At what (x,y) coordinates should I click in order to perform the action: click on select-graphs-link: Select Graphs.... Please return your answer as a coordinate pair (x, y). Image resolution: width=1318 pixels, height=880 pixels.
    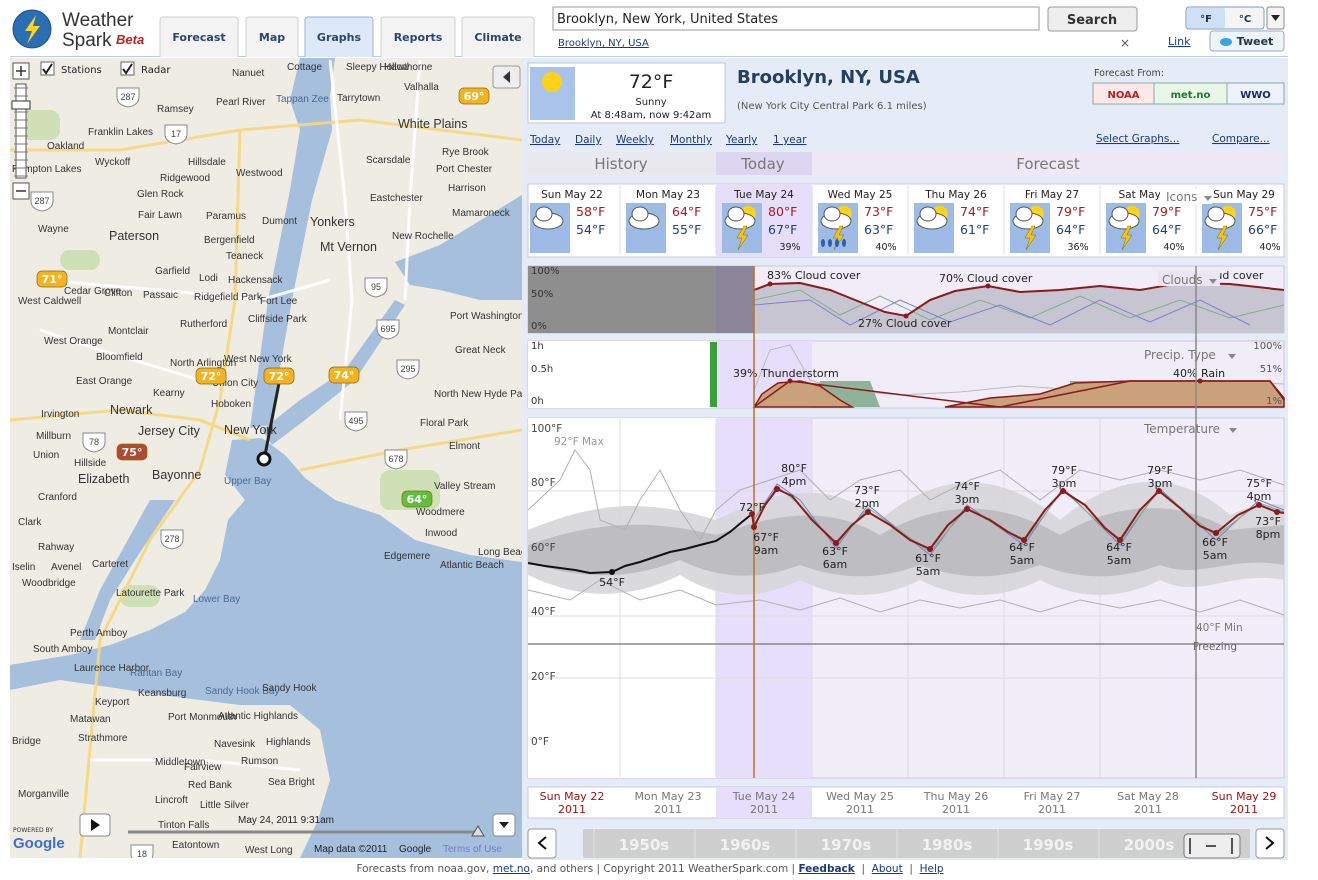
    Looking at the image, I should click on (1137, 139).